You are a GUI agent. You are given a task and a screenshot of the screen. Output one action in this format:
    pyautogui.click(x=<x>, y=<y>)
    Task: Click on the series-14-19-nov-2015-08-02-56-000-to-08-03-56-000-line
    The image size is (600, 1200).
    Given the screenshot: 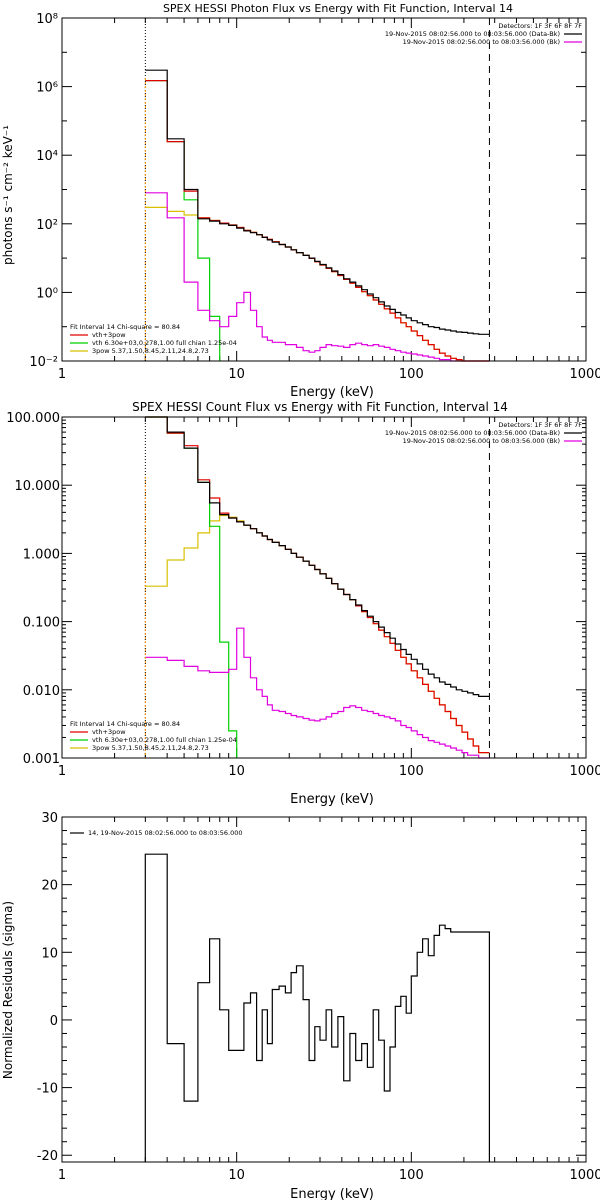 What is the action you would take?
    pyautogui.click(x=317, y=1007)
    